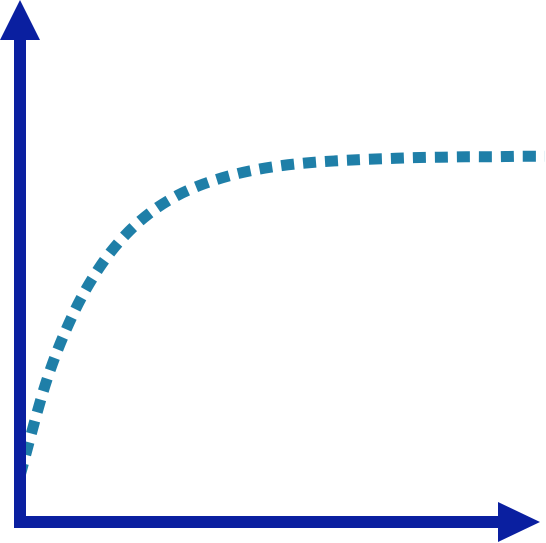 The width and height of the screenshot is (546, 543). I want to click on y-axis-arrowhead, so click(20, 20).